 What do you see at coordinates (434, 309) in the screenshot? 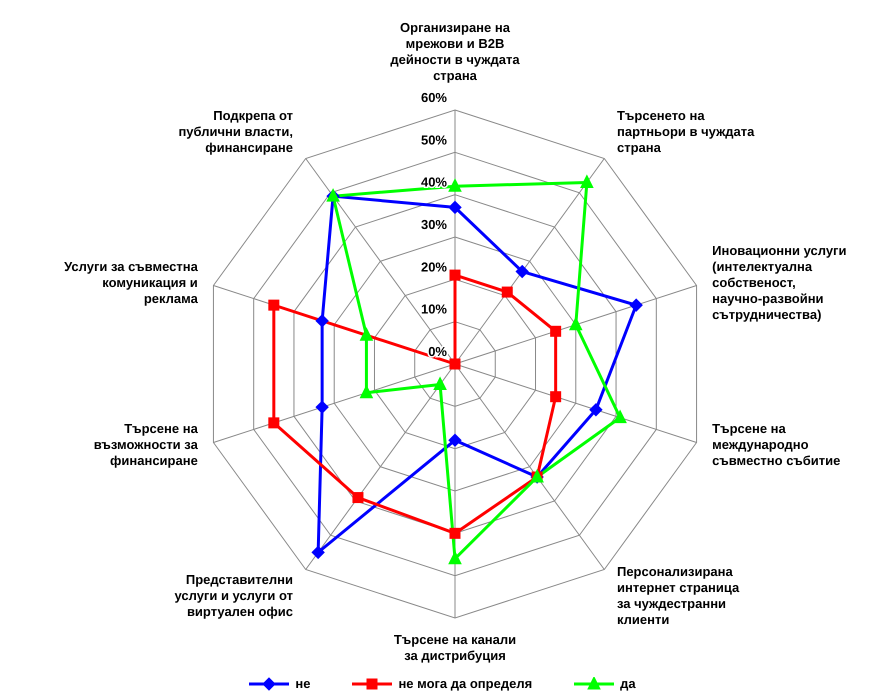
I see `y-tick-label: 10%` at bounding box center [434, 309].